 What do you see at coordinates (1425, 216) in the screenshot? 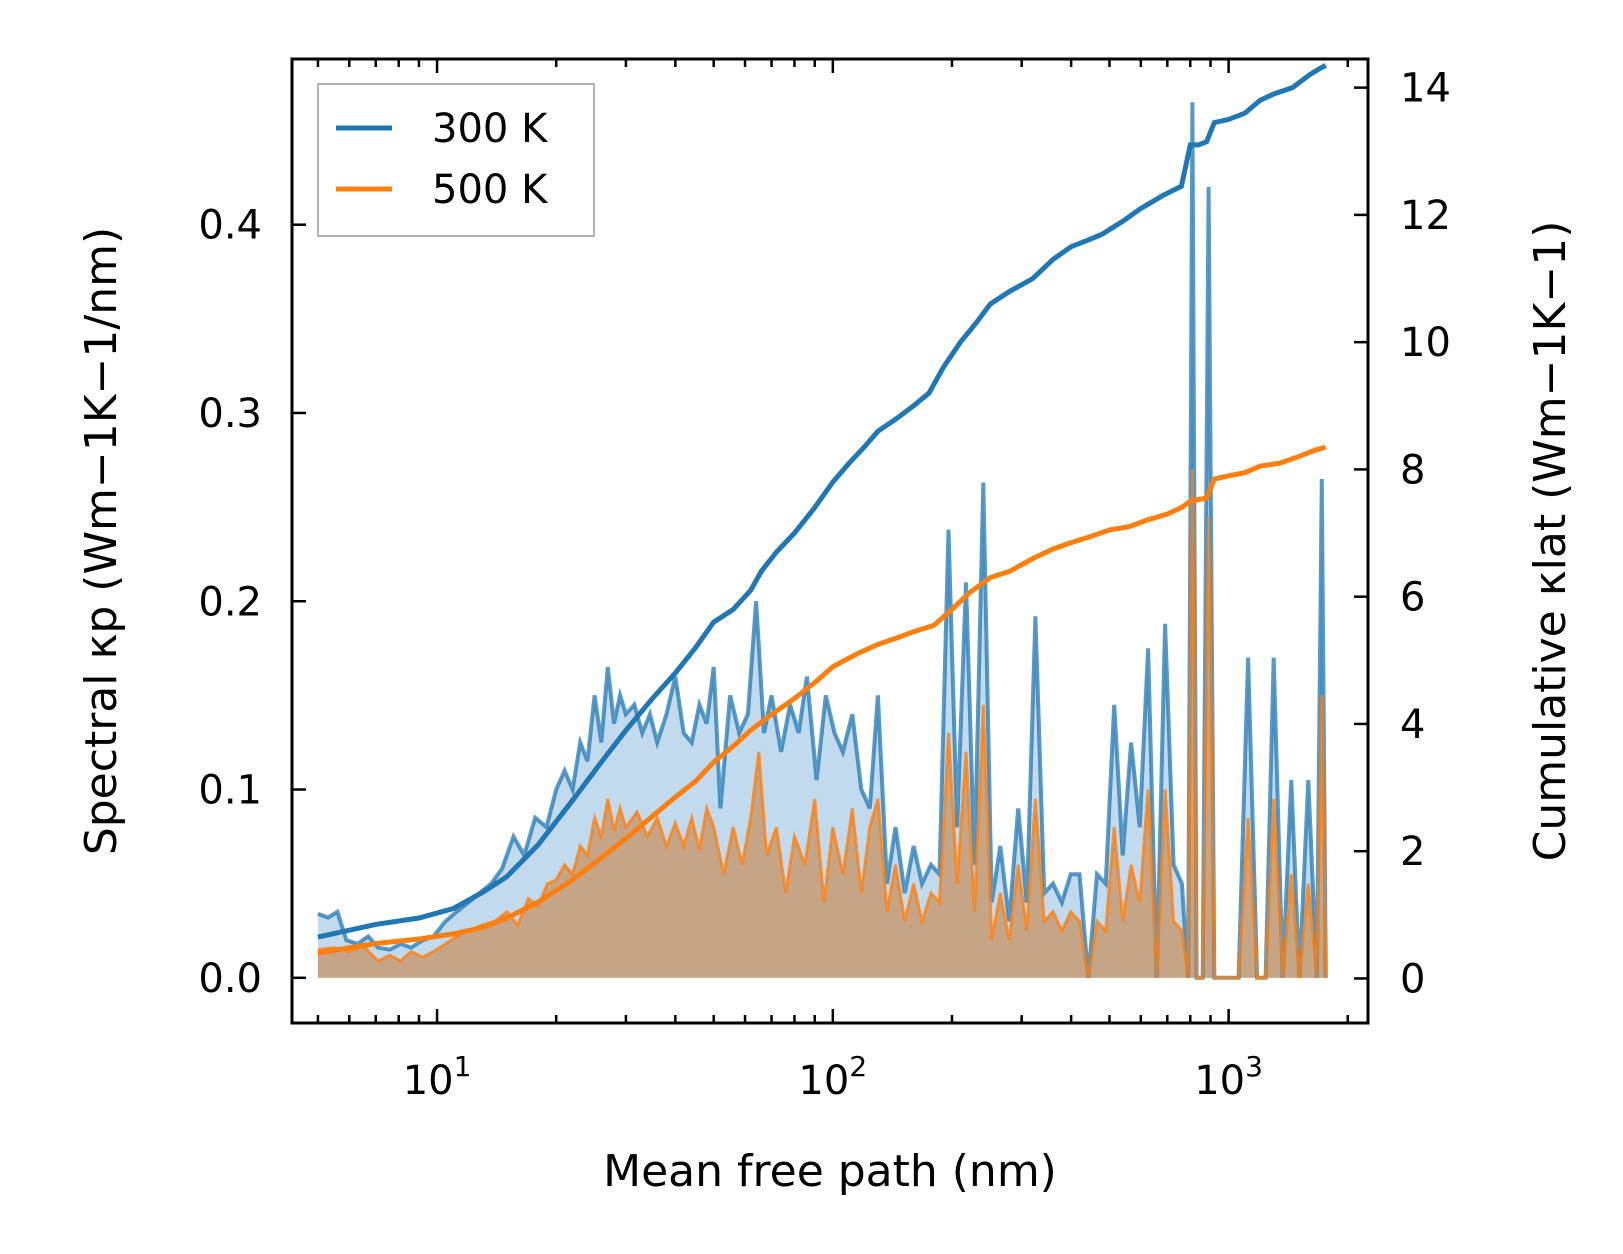
I see `y-right-tick-label: 12` at bounding box center [1425, 216].